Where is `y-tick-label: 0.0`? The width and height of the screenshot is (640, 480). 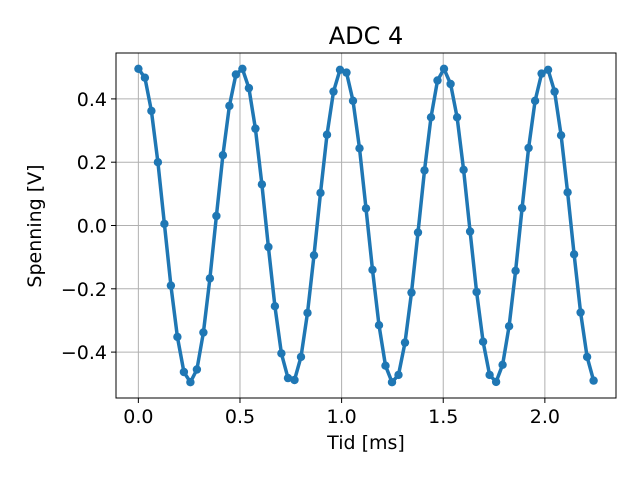
y-tick-label: 0.0 is located at coordinates (92, 227).